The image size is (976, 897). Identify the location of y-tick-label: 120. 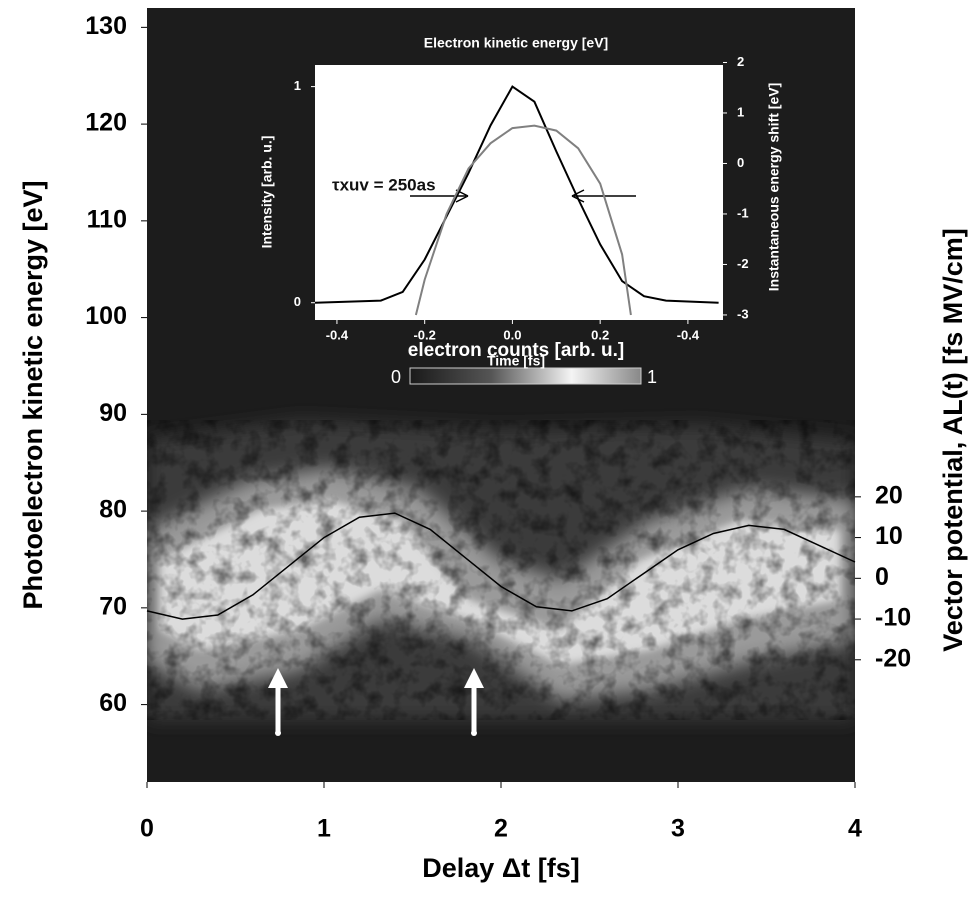
(106, 123).